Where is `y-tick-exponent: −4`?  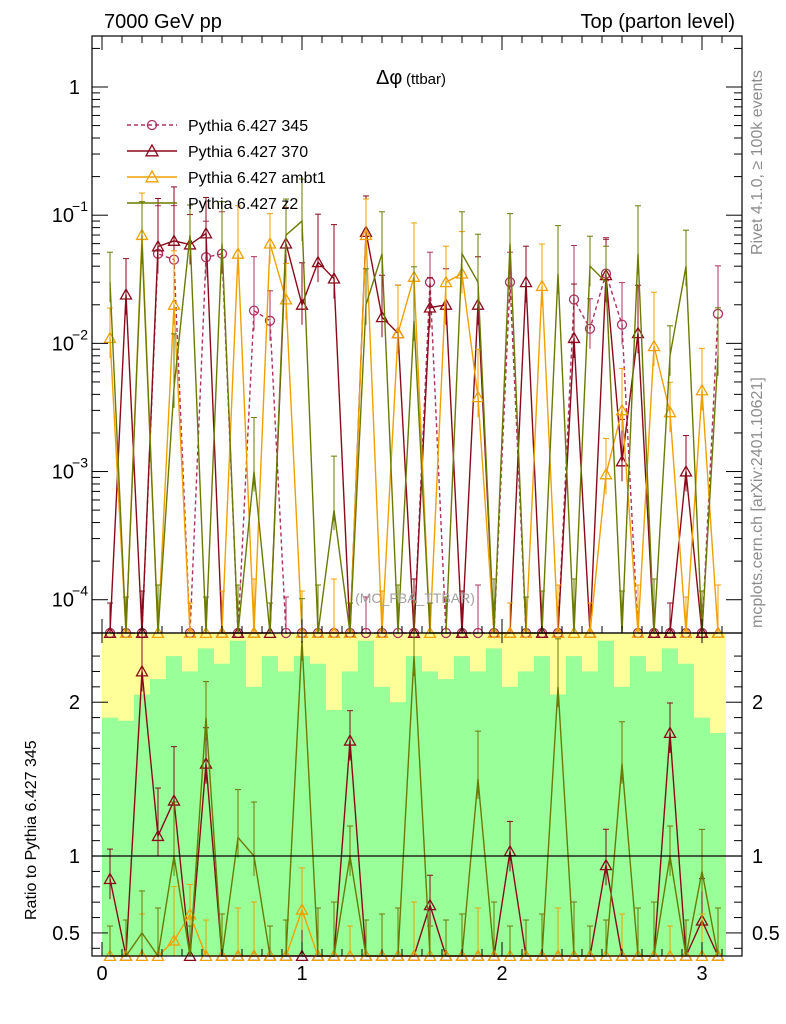 y-tick-exponent: −4 is located at coordinates (80, 591).